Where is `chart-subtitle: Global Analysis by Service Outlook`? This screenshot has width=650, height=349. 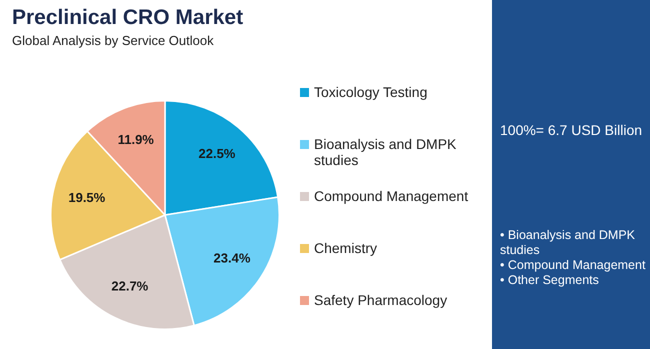
chart-subtitle: Global Analysis by Service Outlook is located at coordinates (113, 40).